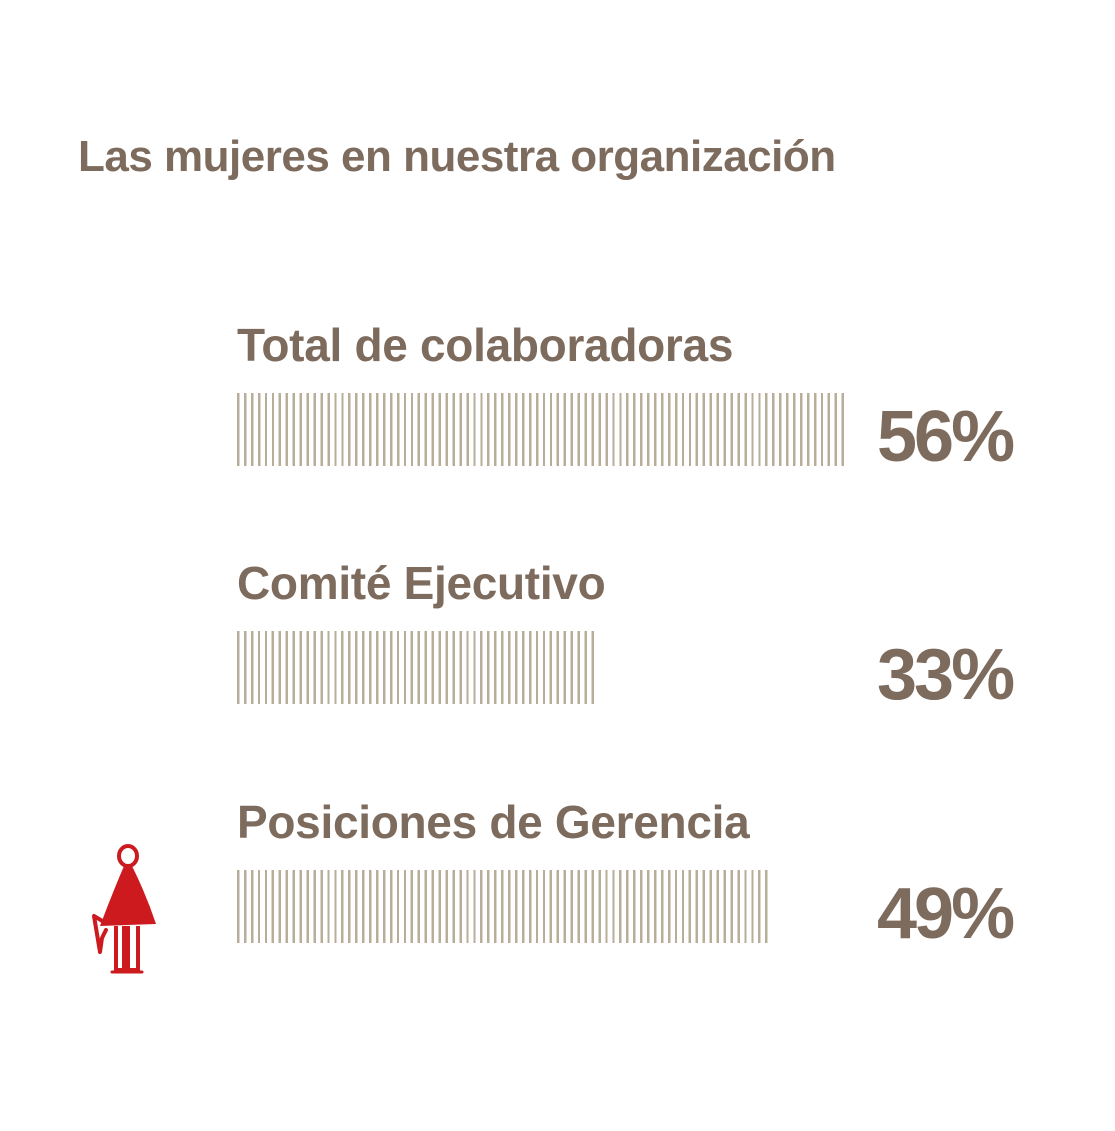 Image resolution: width=1115 pixels, height=1131 pixels. I want to click on bar-row: Total de colaboradoras 56%, so click(557, 398).